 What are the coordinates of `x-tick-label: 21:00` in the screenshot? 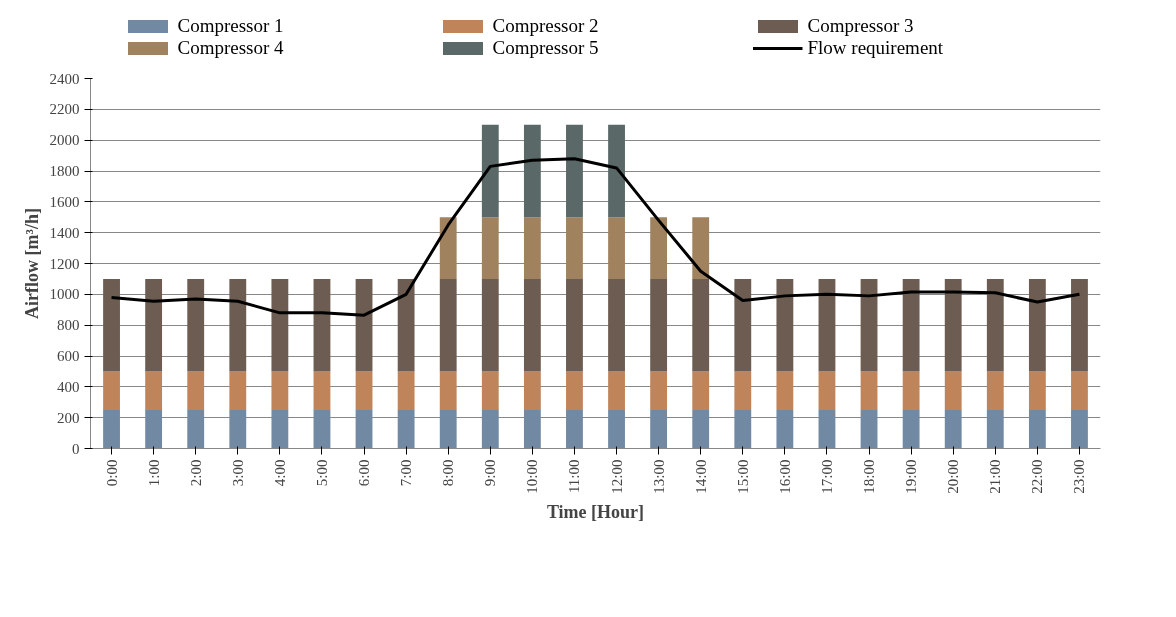 It's located at (995, 476).